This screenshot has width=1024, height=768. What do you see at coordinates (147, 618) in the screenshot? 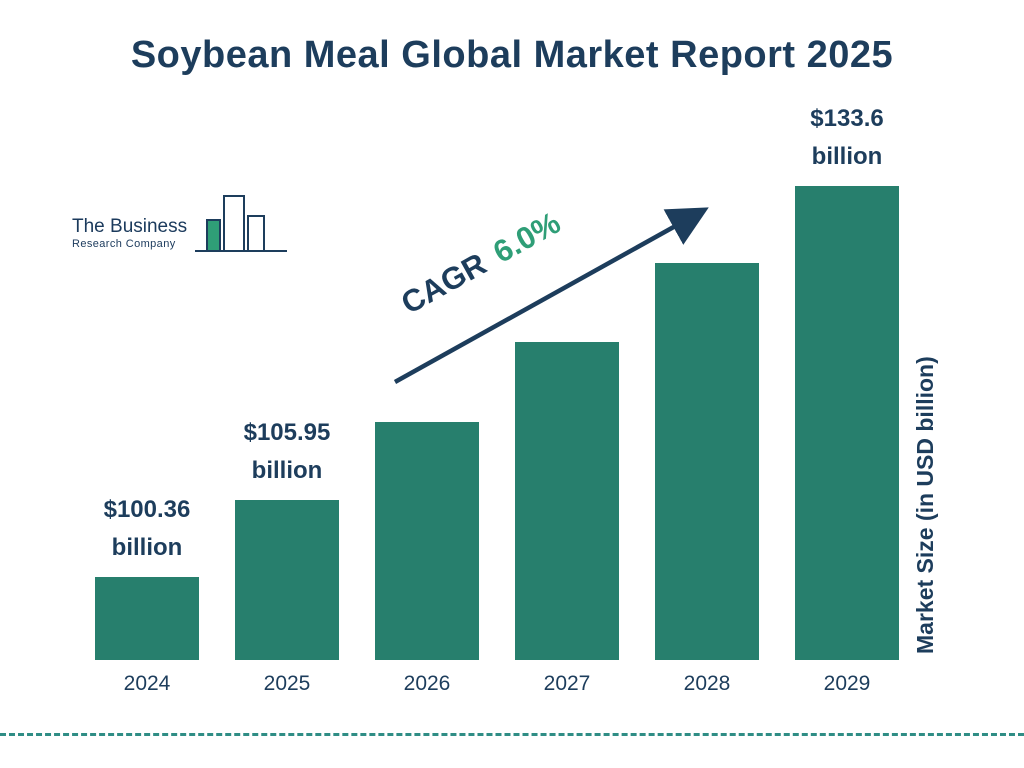
I see `bar-2024` at bounding box center [147, 618].